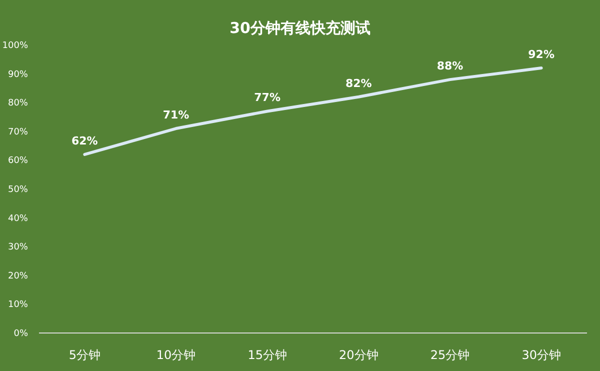  Describe the element at coordinates (84, 355) in the screenshot. I see `x-tick-label: 5分钟` at that location.